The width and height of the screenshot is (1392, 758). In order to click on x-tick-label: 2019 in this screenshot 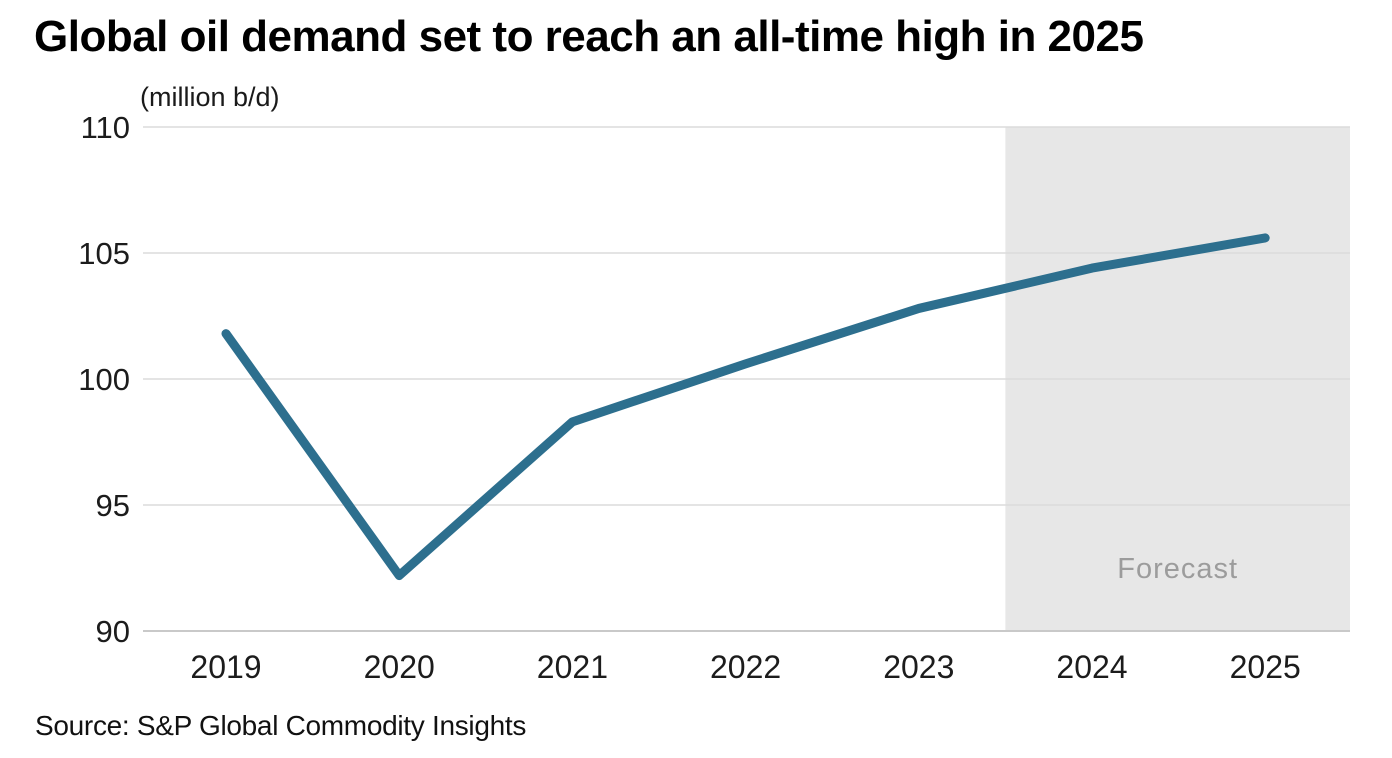, I will do `click(225, 667)`.